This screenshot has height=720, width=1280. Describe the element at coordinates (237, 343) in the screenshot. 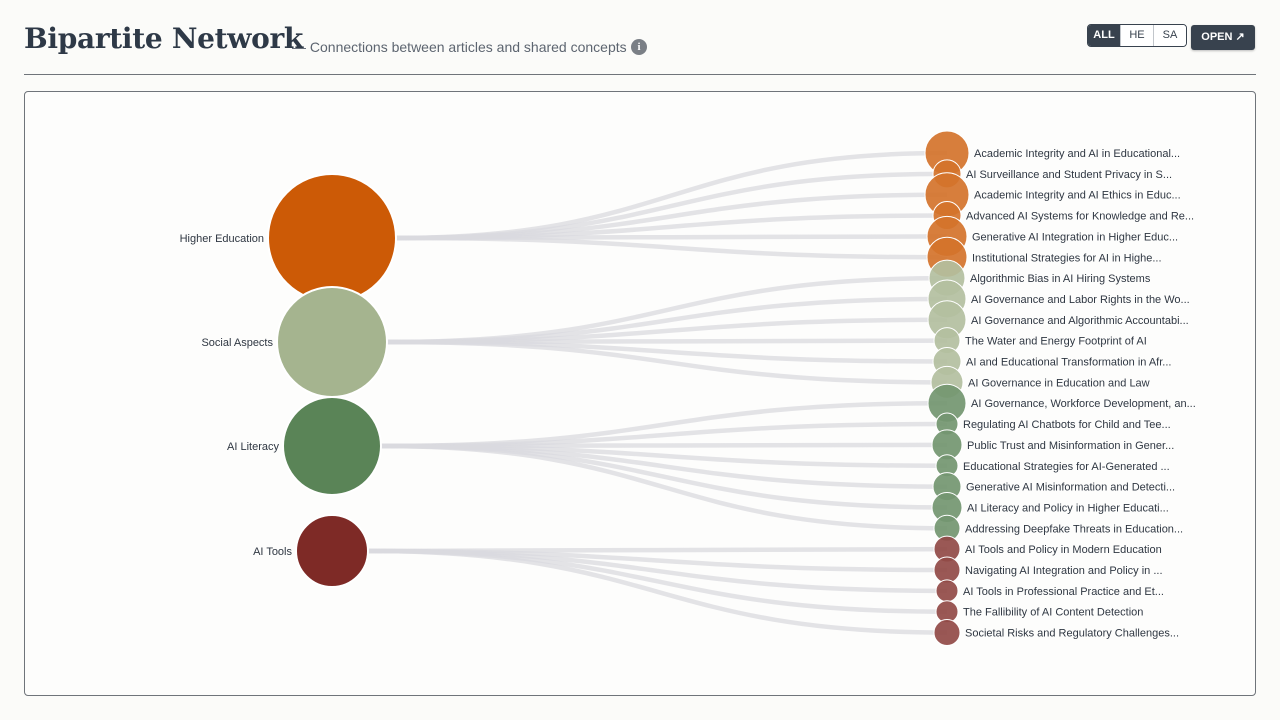

I see `concept-label: Social Aspects` at that location.